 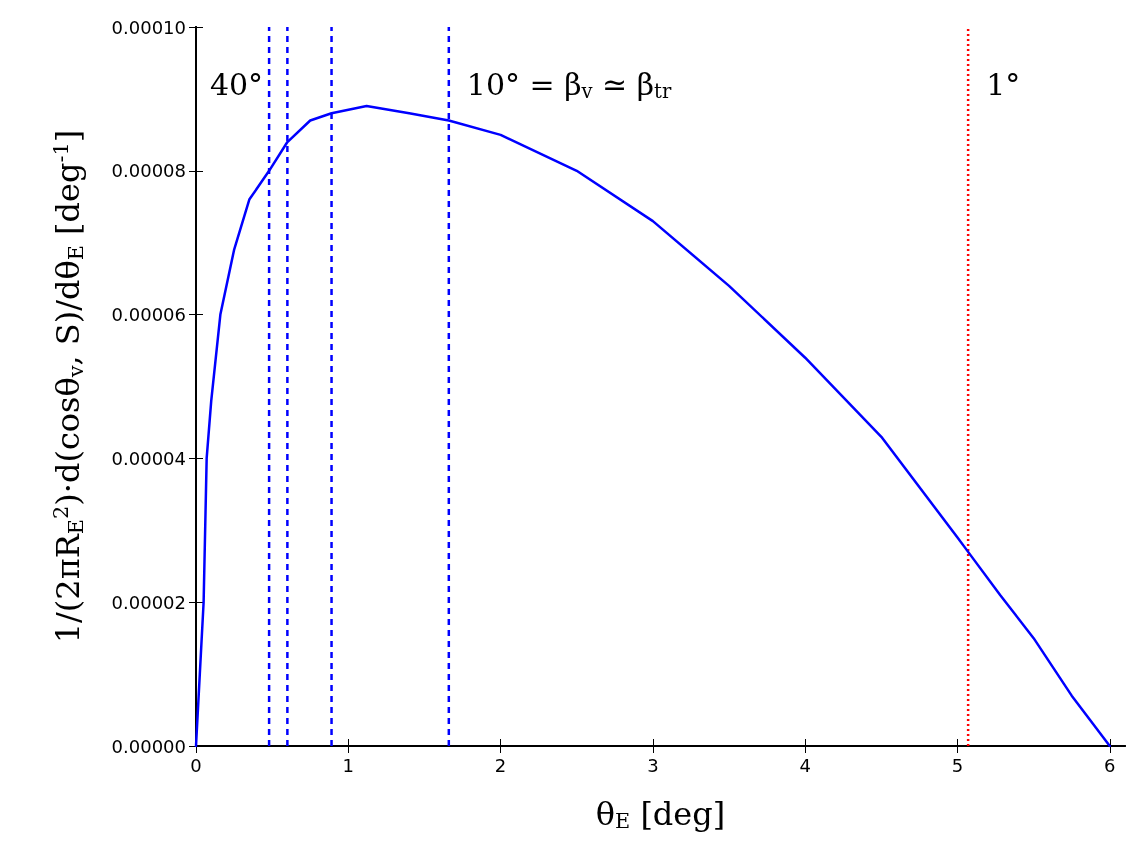 What do you see at coordinates (148, 171) in the screenshot?
I see `y-tick-label: 0.00008` at bounding box center [148, 171].